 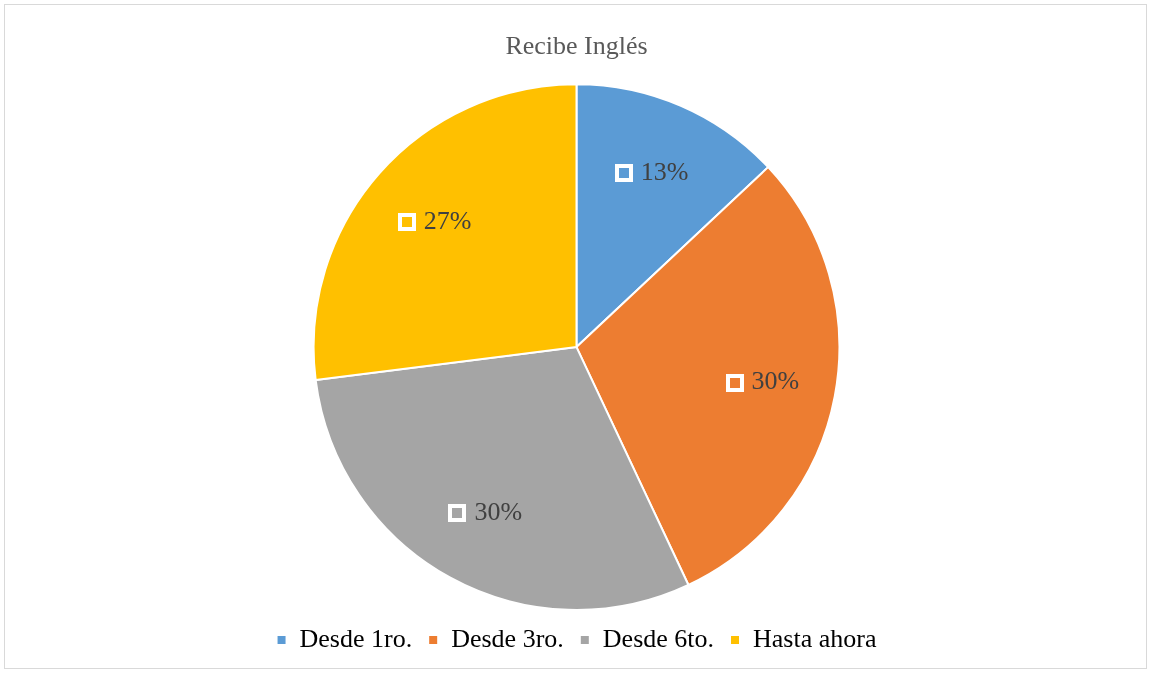 What do you see at coordinates (356, 638) in the screenshot?
I see `legend-label: Desde 1ro.` at bounding box center [356, 638].